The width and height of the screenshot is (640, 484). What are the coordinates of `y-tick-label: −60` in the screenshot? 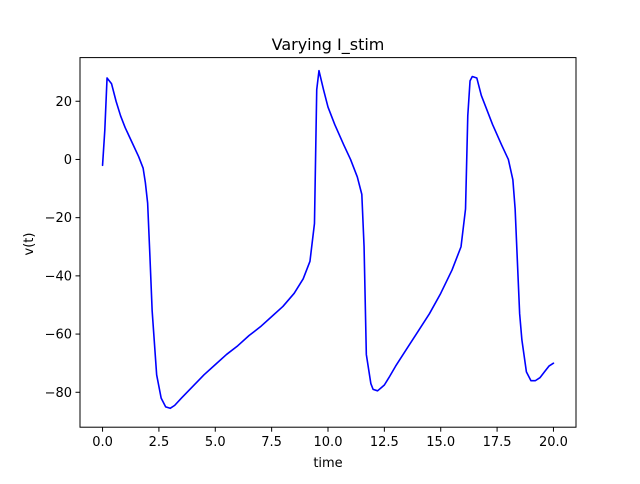 It's located at (58, 335).